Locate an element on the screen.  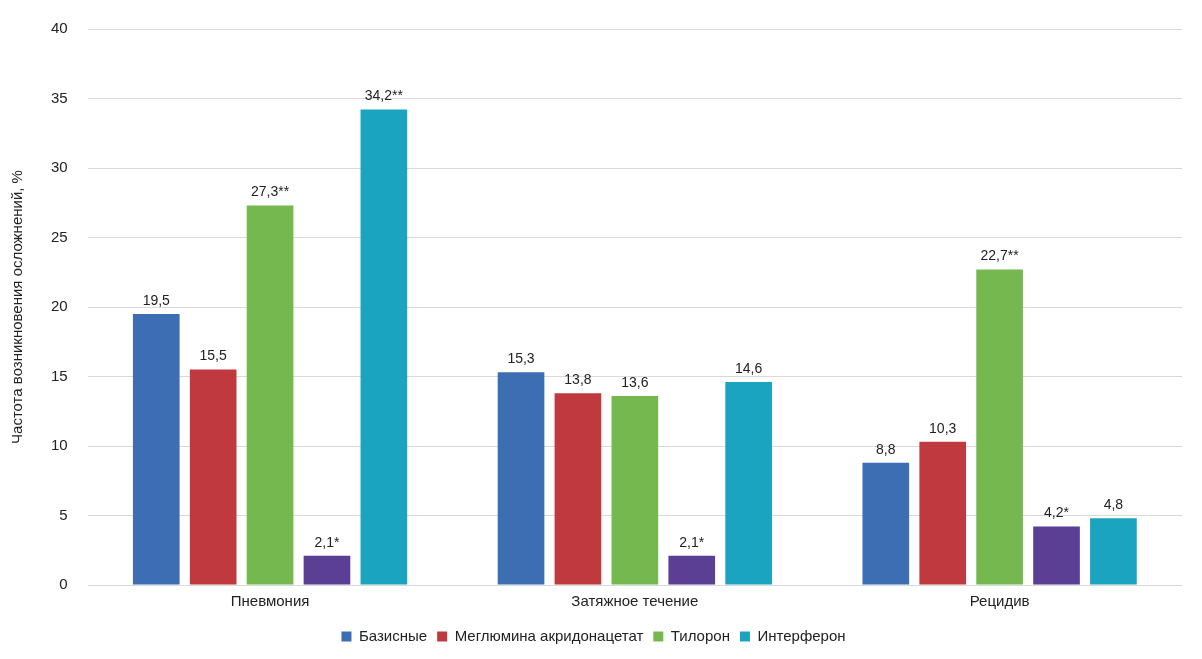
y-tick-label: 30 is located at coordinates (59, 167).